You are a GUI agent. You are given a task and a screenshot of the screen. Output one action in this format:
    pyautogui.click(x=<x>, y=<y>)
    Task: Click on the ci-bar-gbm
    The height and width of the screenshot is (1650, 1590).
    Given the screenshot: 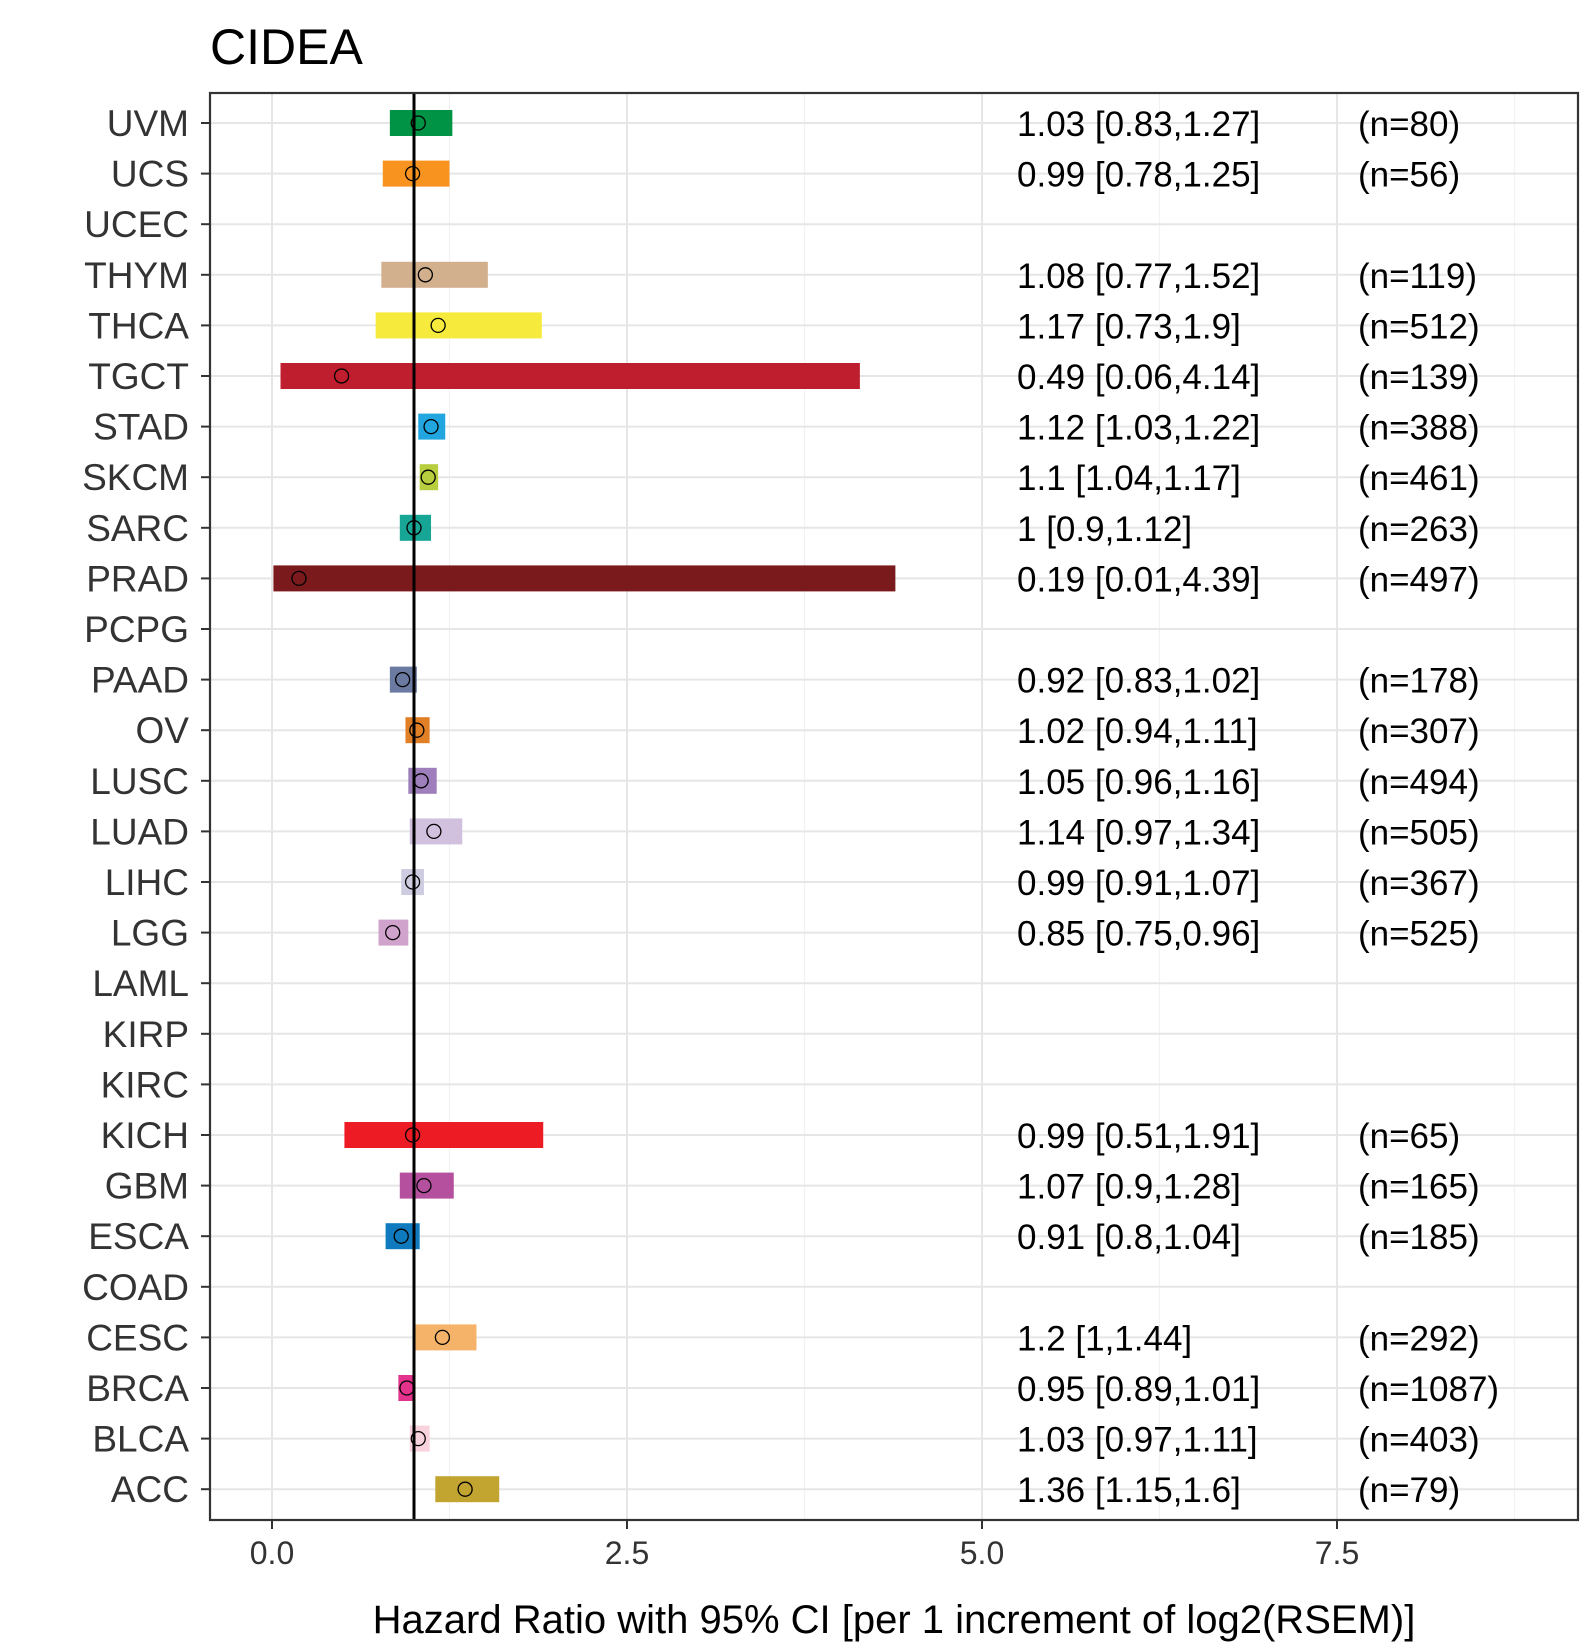 What is the action you would take?
    pyautogui.click(x=426, y=1185)
    